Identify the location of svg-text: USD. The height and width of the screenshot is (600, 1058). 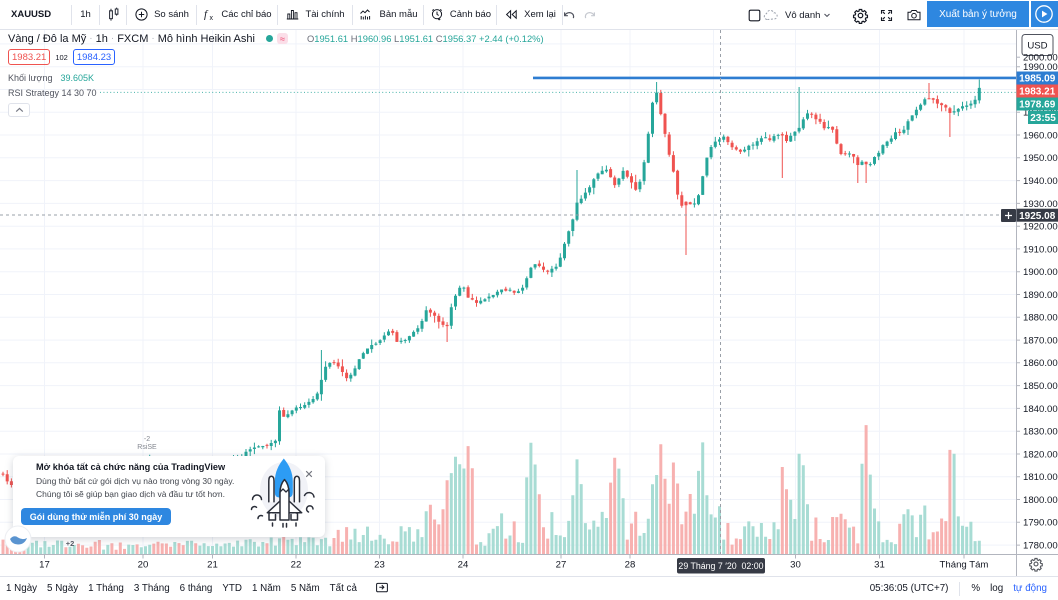
(1037, 46).